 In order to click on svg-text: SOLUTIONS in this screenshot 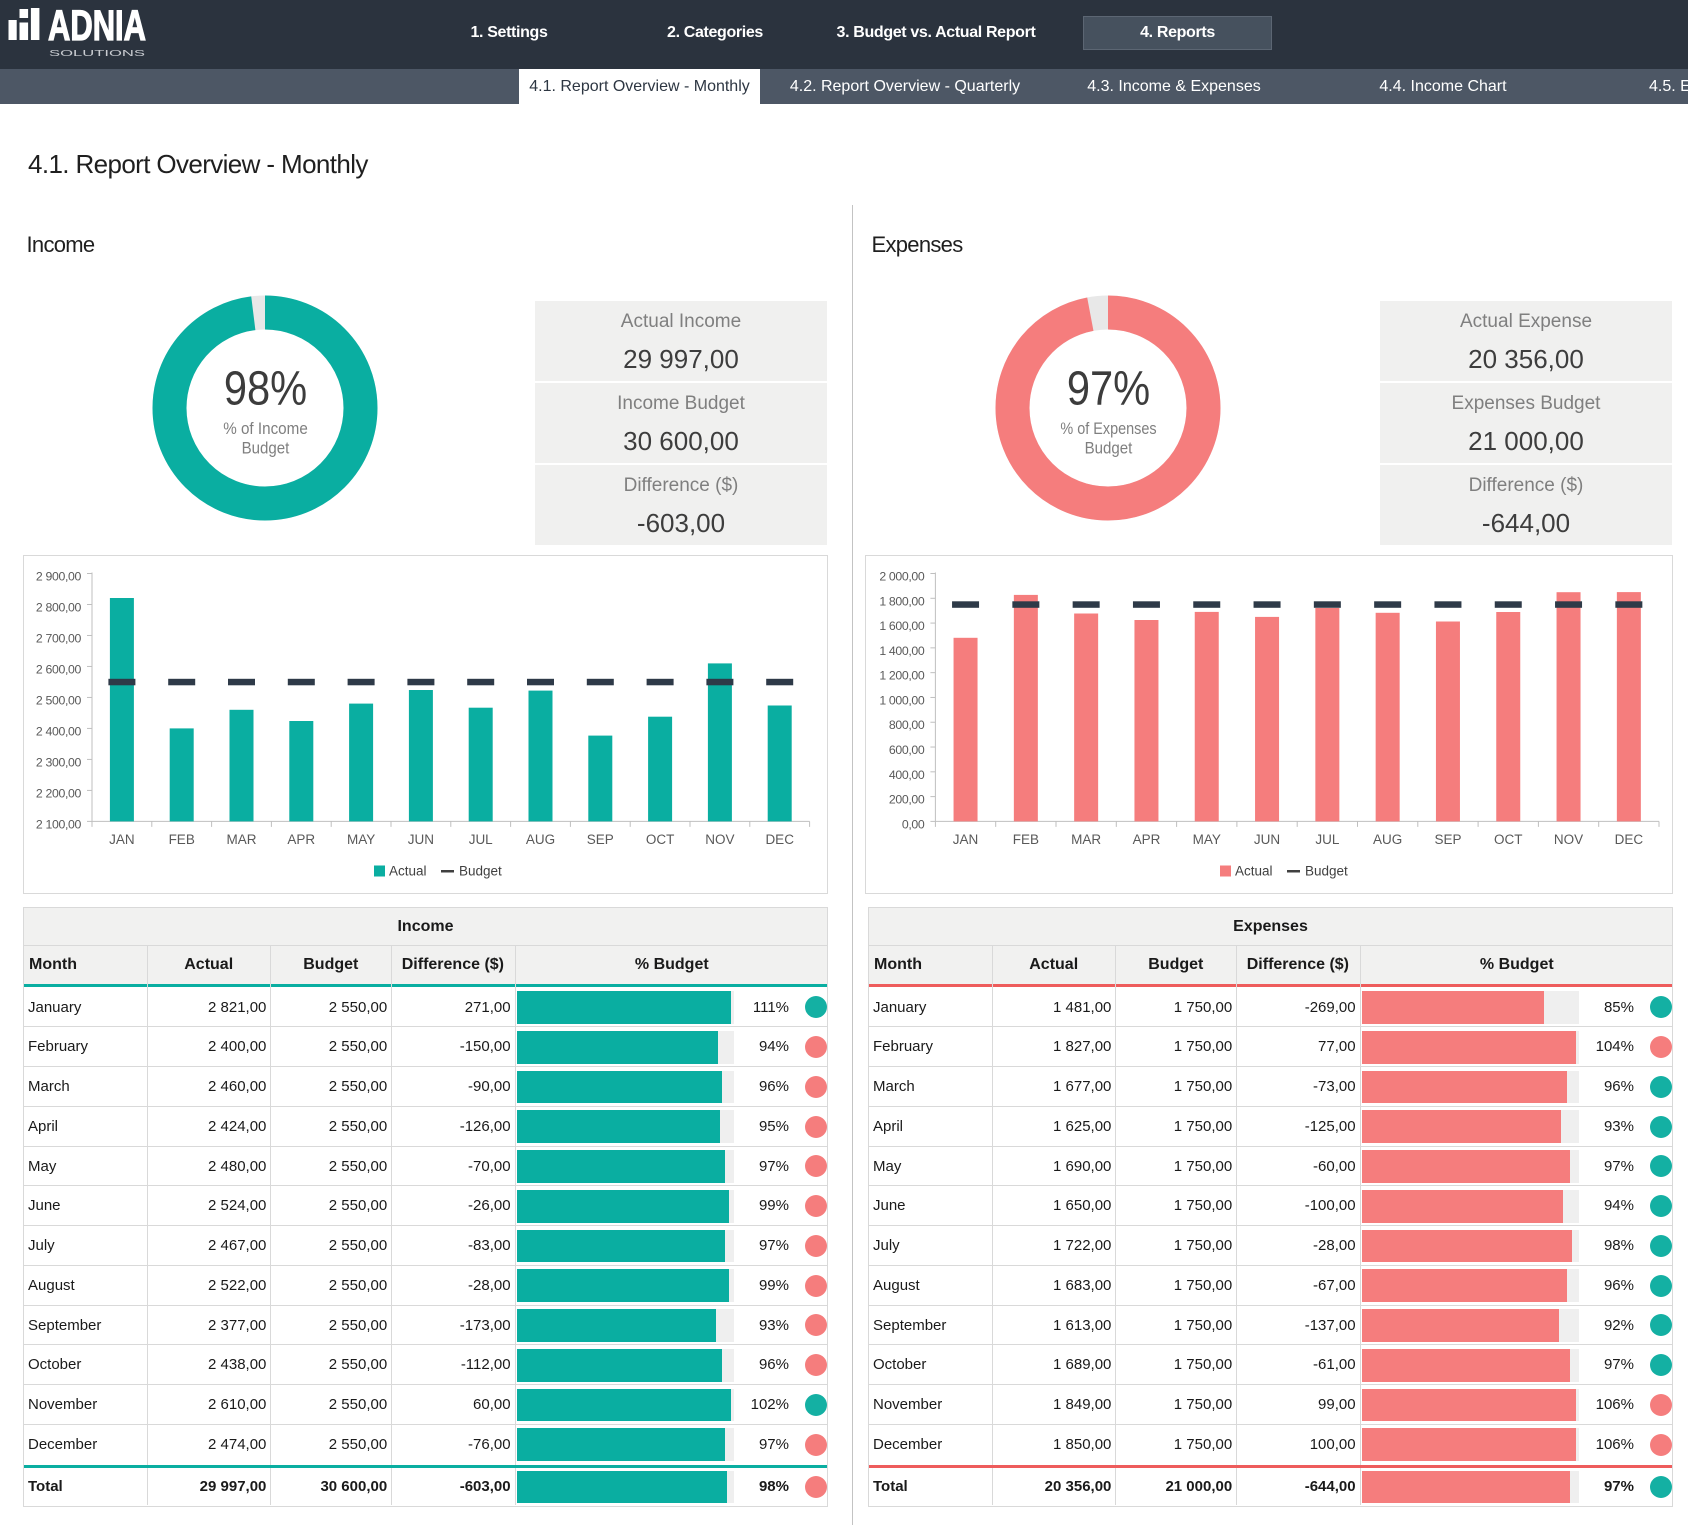, I will do `click(97, 53)`.